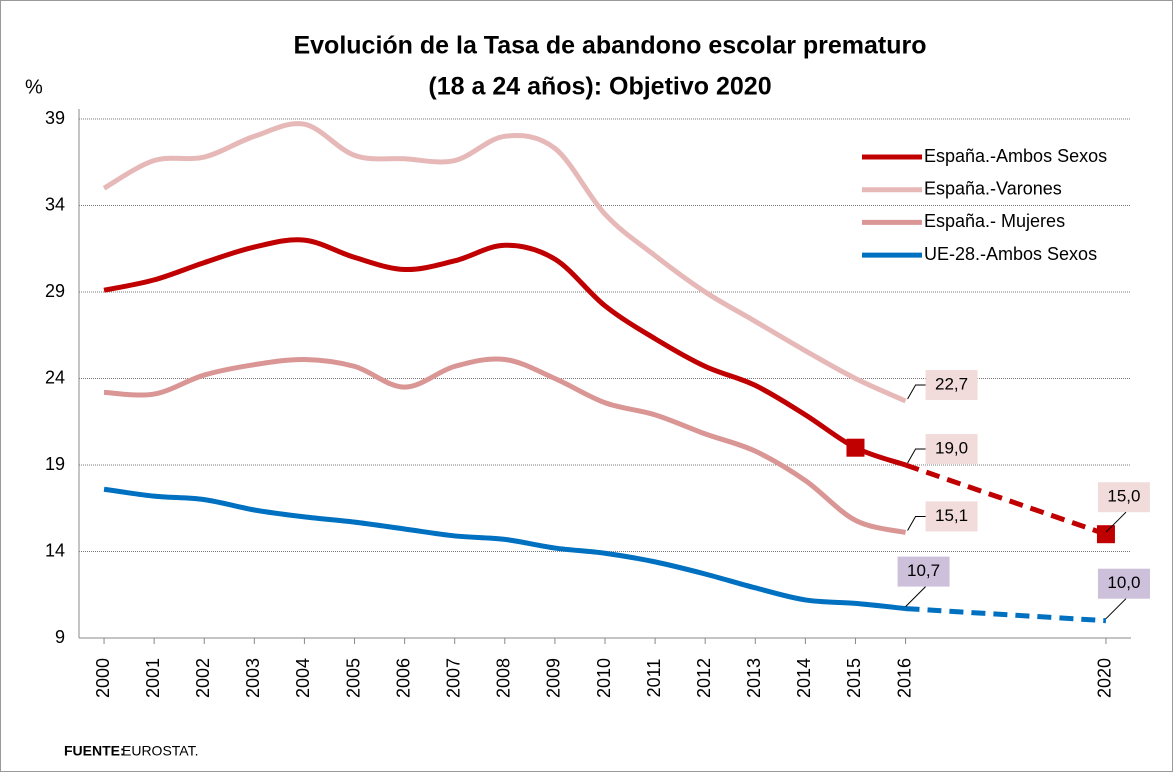 Image resolution: width=1173 pixels, height=772 pixels. I want to click on legend-label: UE-28.-Ambos Sexos, so click(1010, 254).